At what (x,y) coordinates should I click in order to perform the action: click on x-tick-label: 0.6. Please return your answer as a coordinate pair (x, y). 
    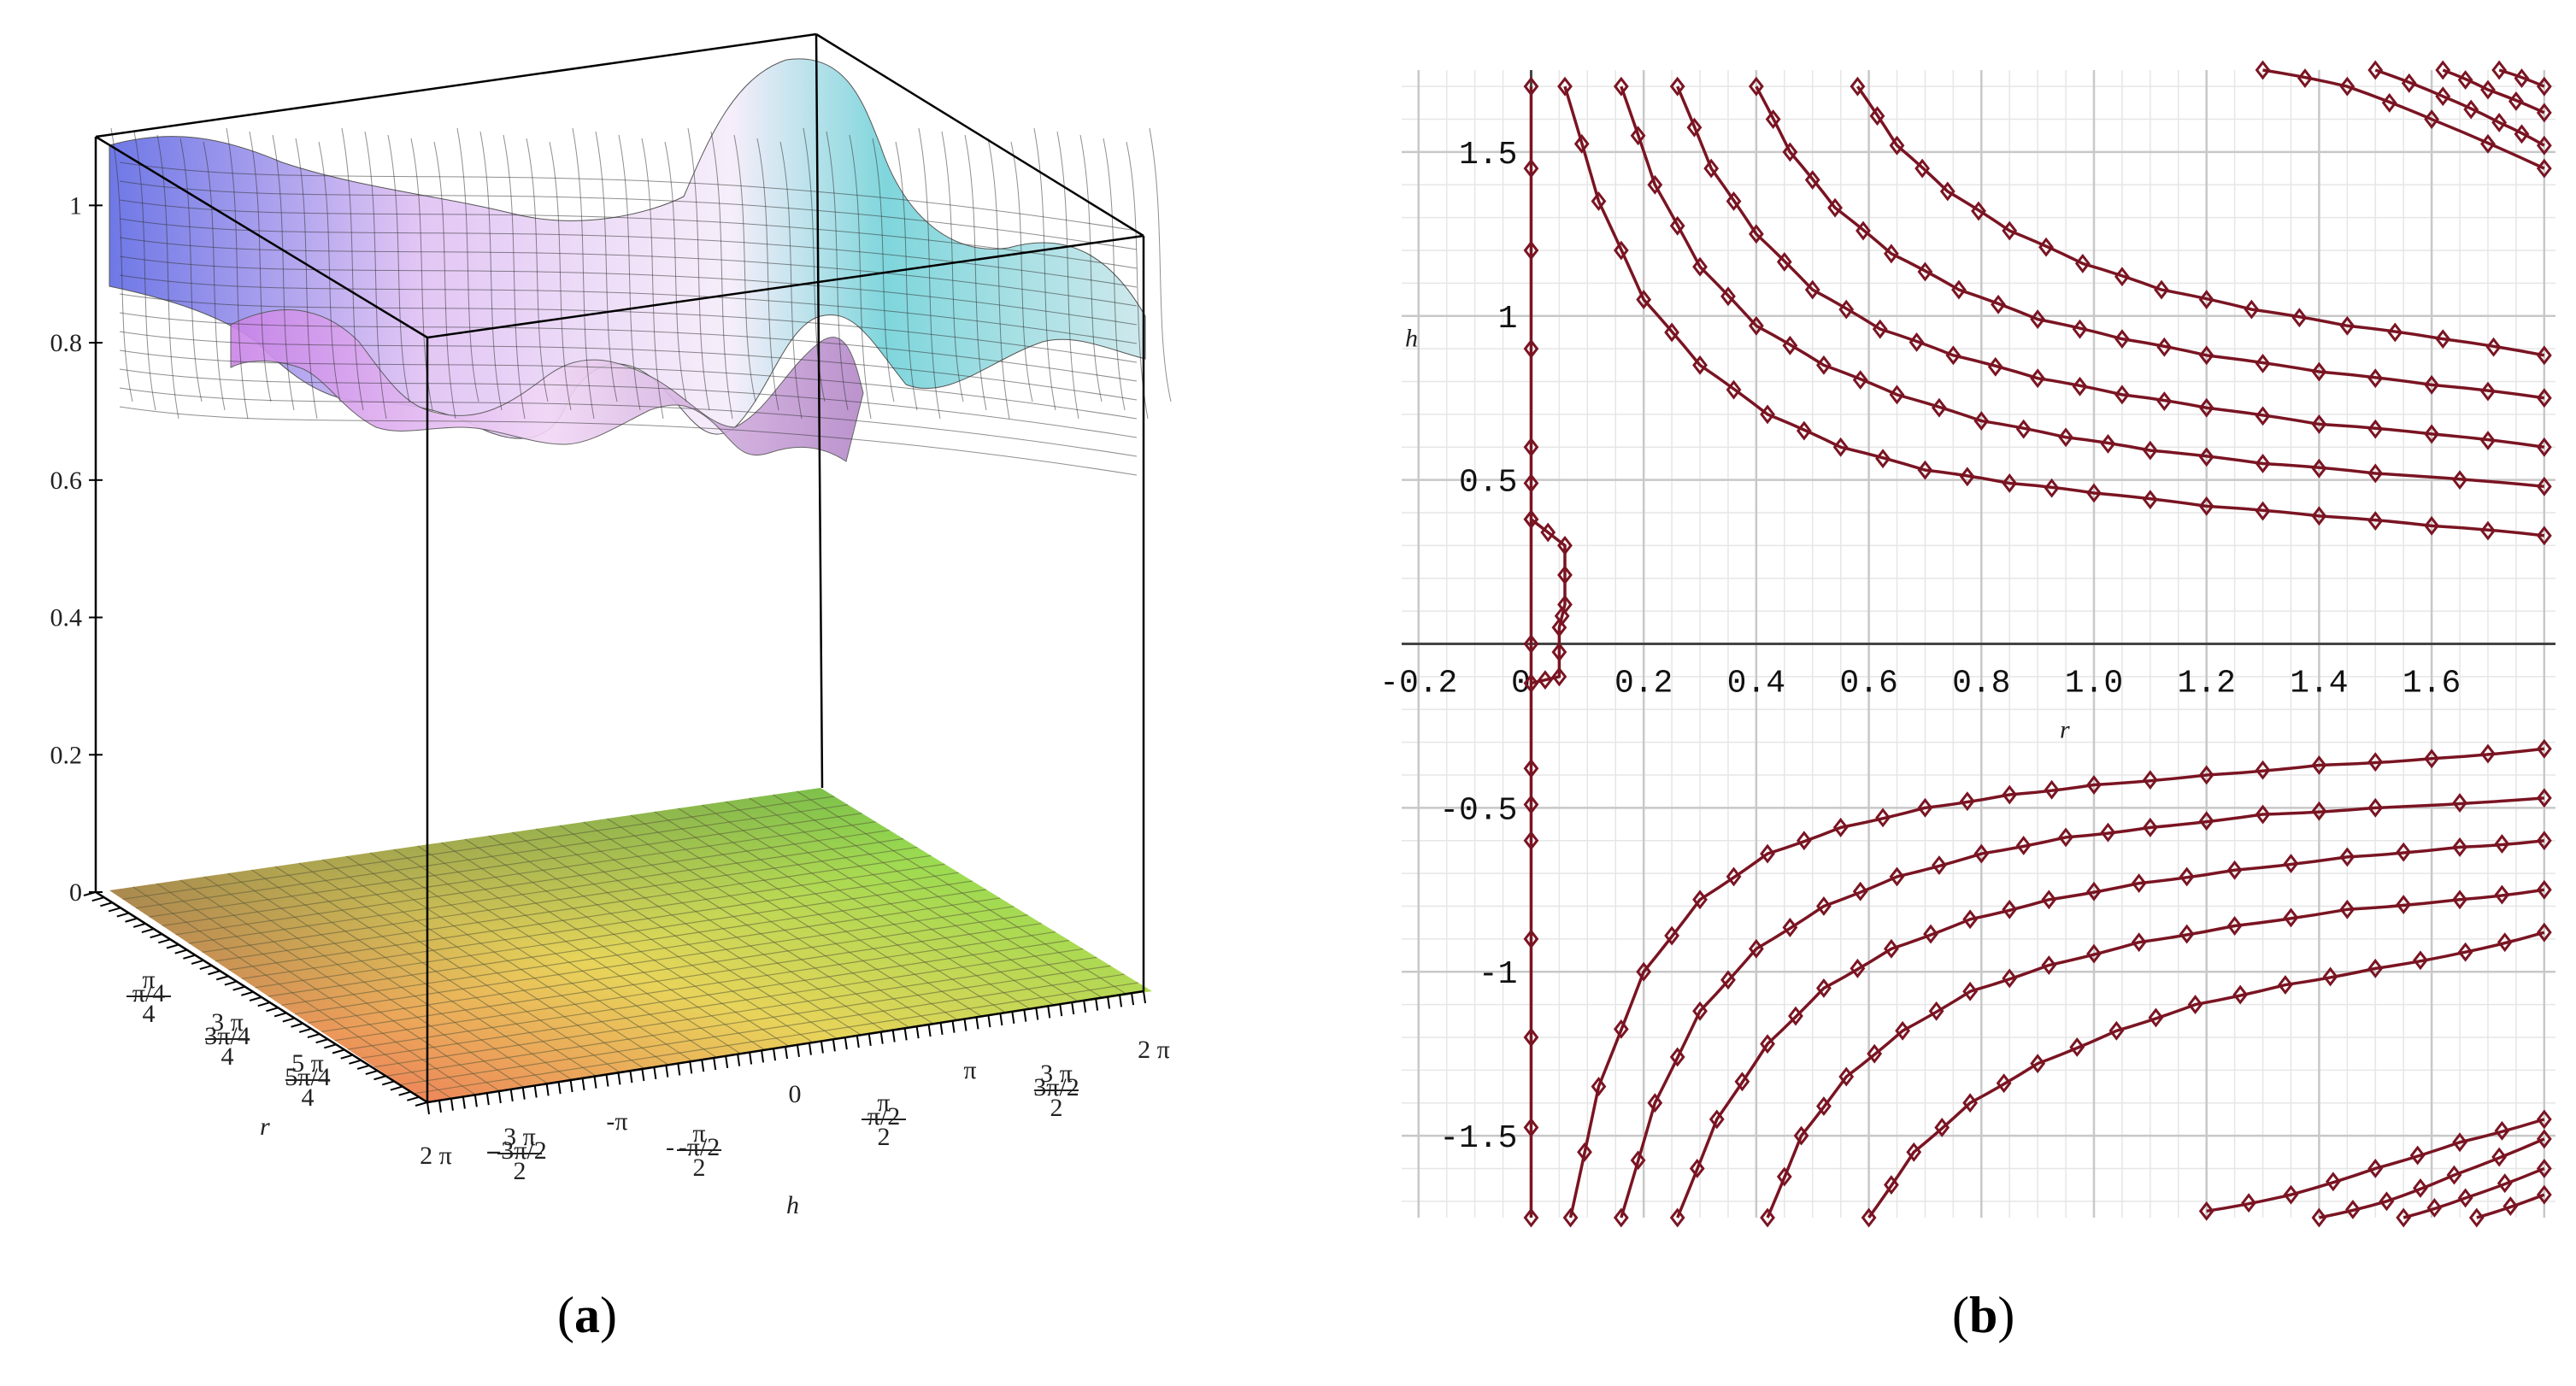
    Looking at the image, I should click on (1868, 684).